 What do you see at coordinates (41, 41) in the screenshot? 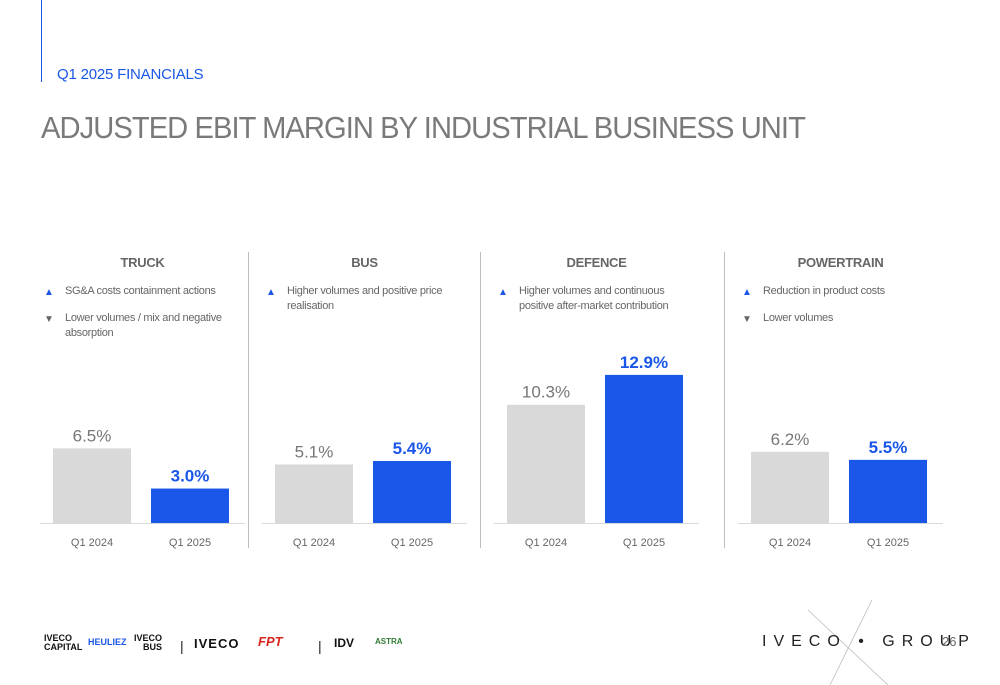
I see `accent-line` at bounding box center [41, 41].